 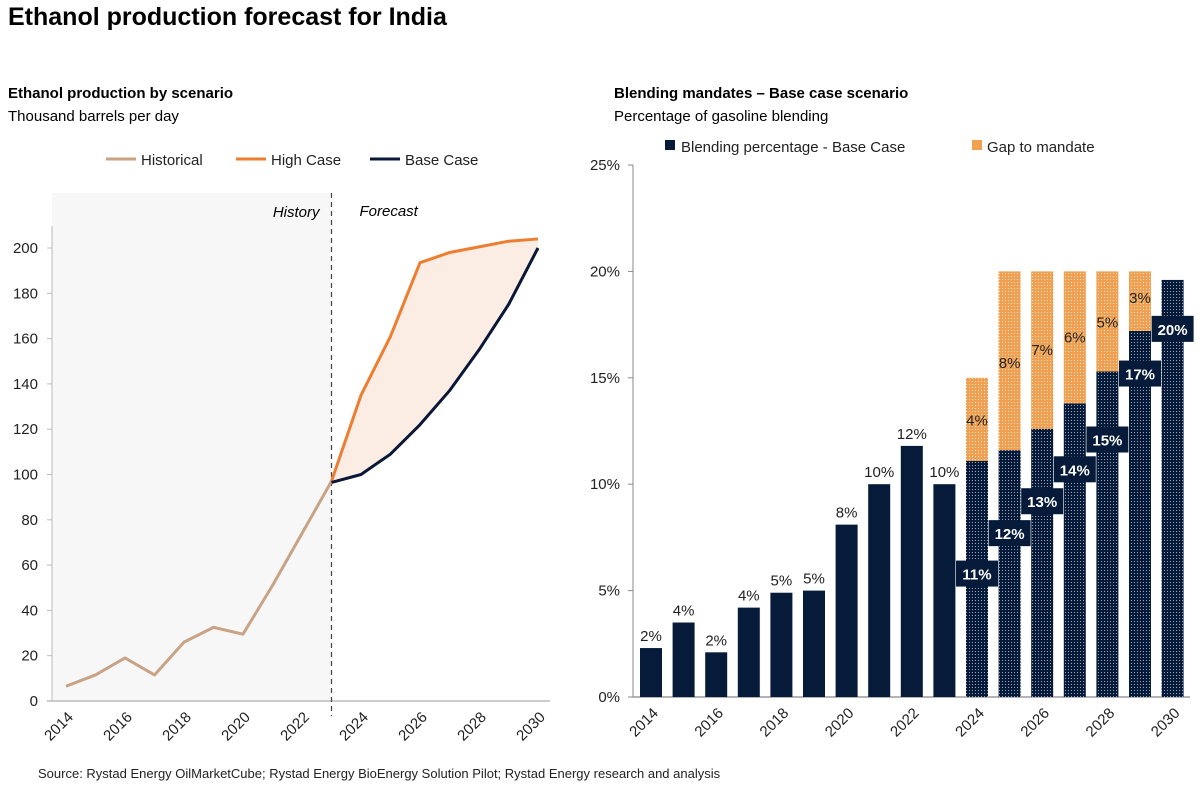 I want to click on y-tick-label: 20%, so click(x=605, y=271).